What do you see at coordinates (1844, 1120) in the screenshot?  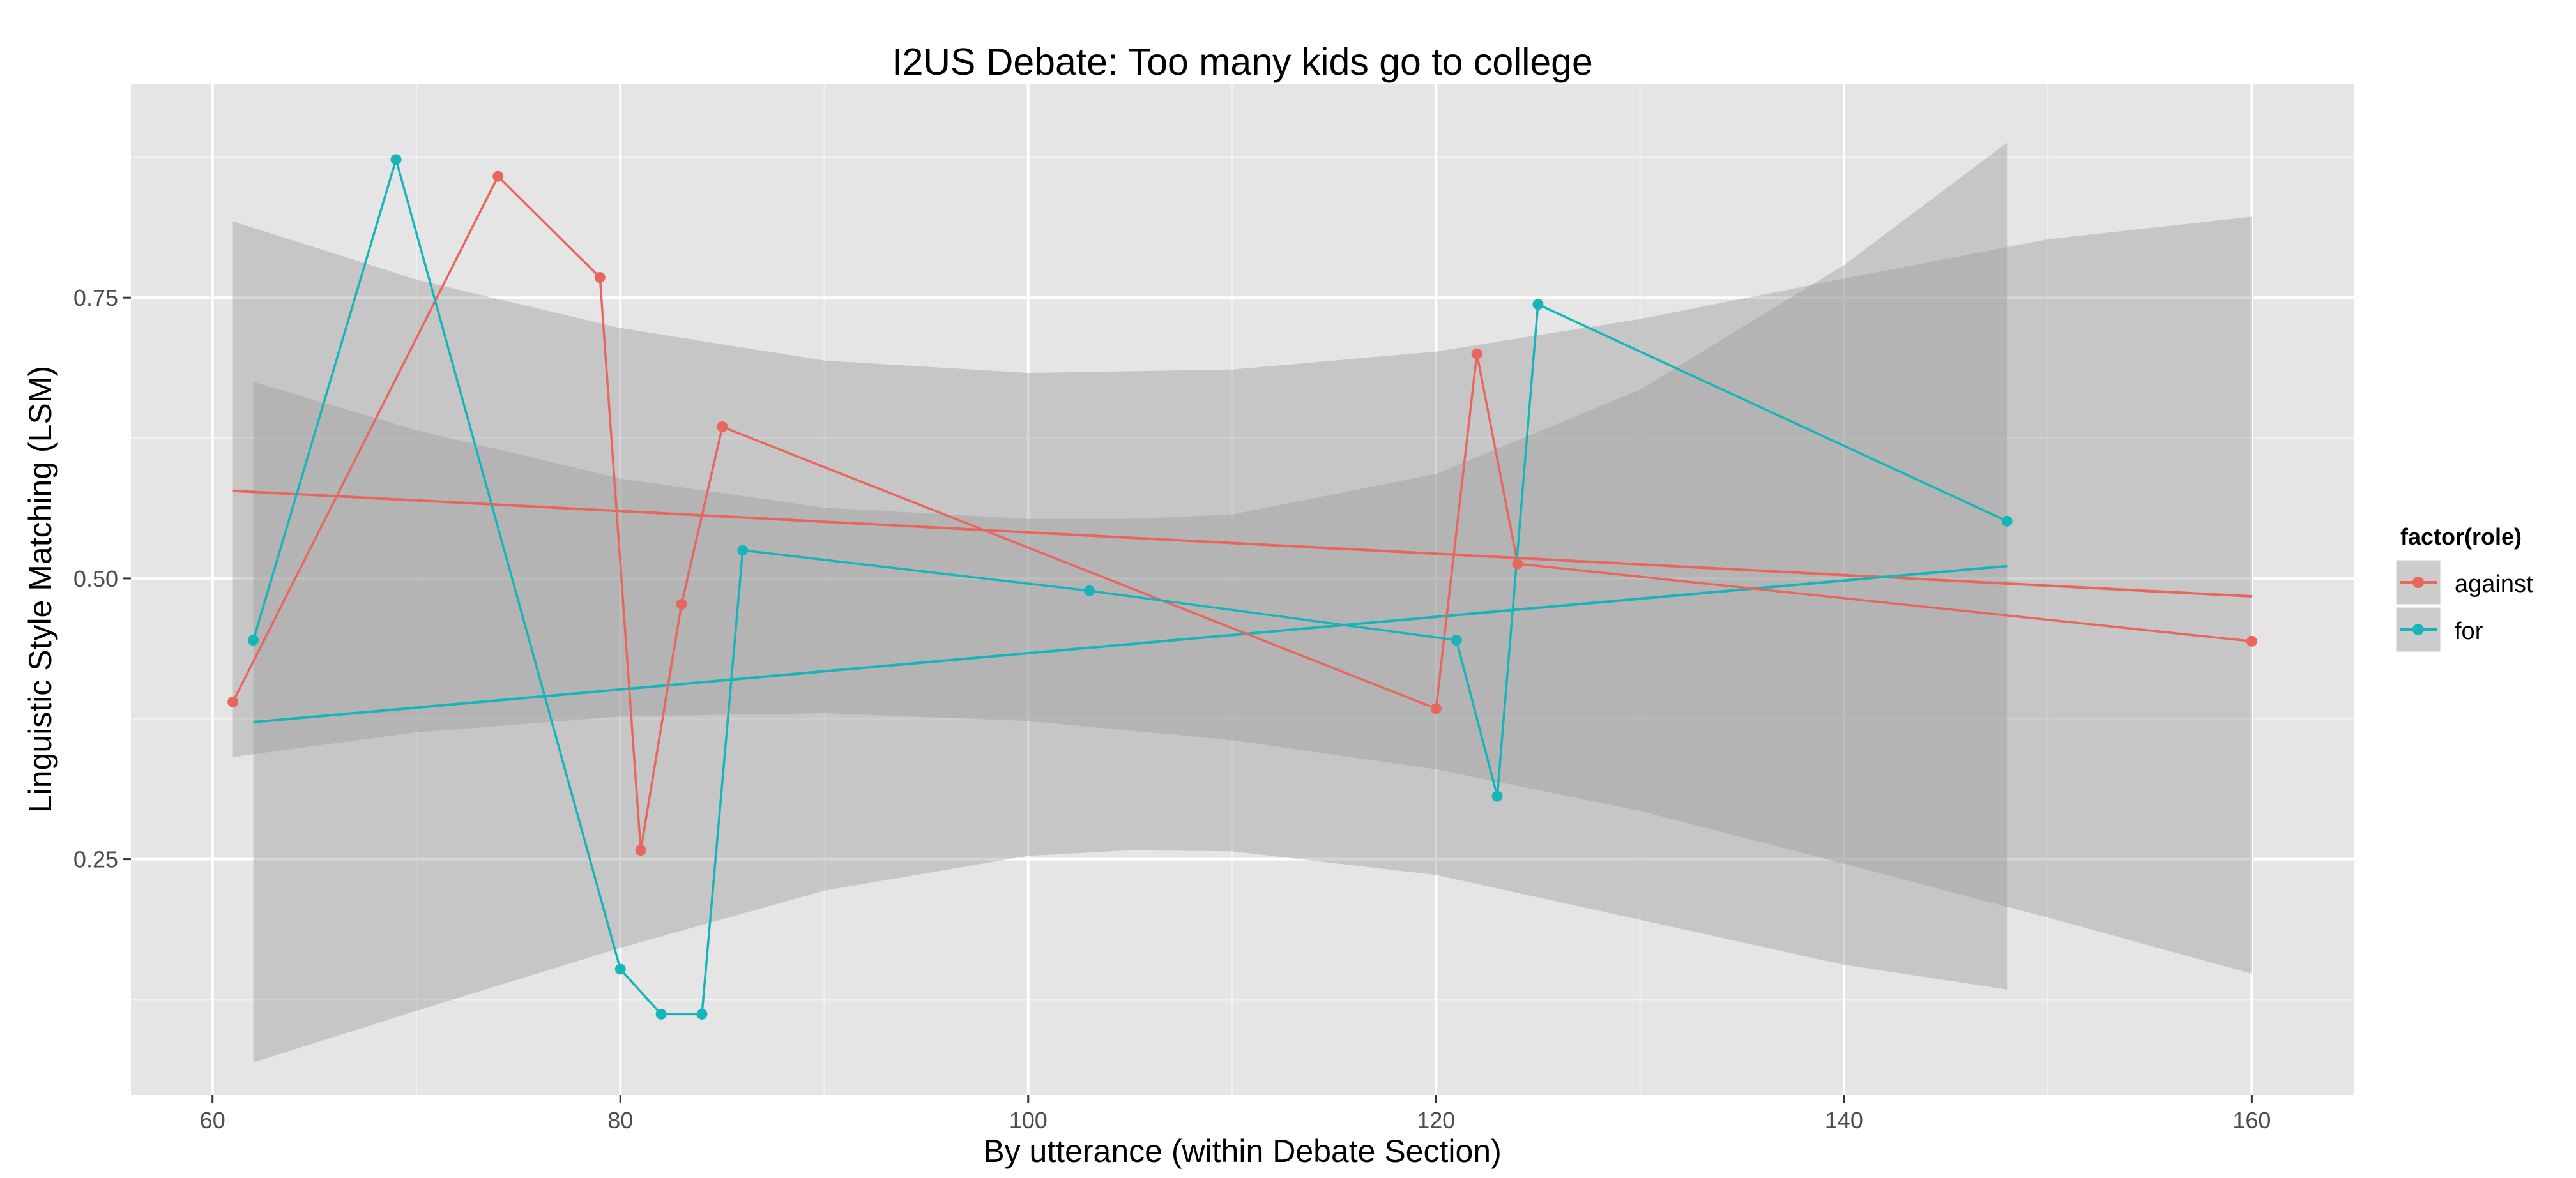 I see `x-tick-label: 140` at bounding box center [1844, 1120].